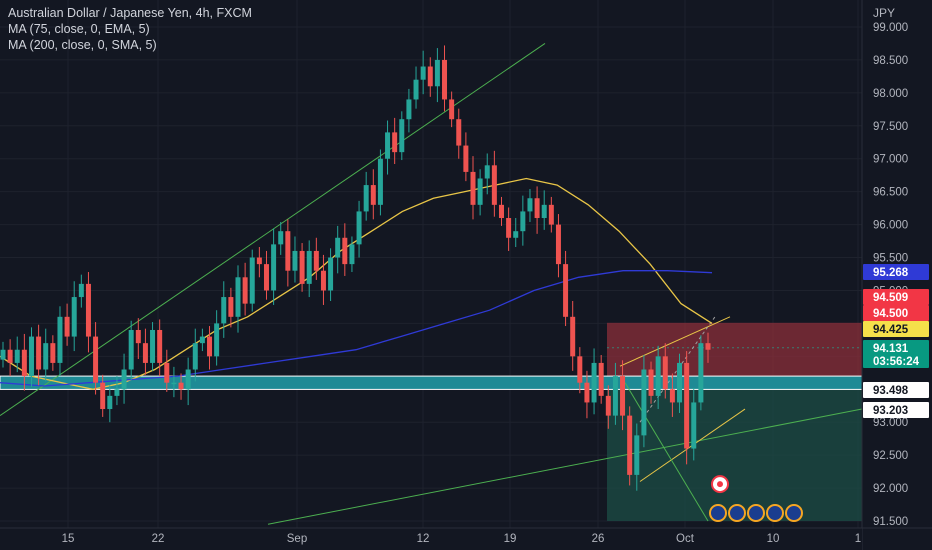 The width and height of the screenshot is (932, 550). What do you see at coordinates (68, 539) in the screenshot?
I see `time-tick-label: 15` at bounding box center [68, 539].